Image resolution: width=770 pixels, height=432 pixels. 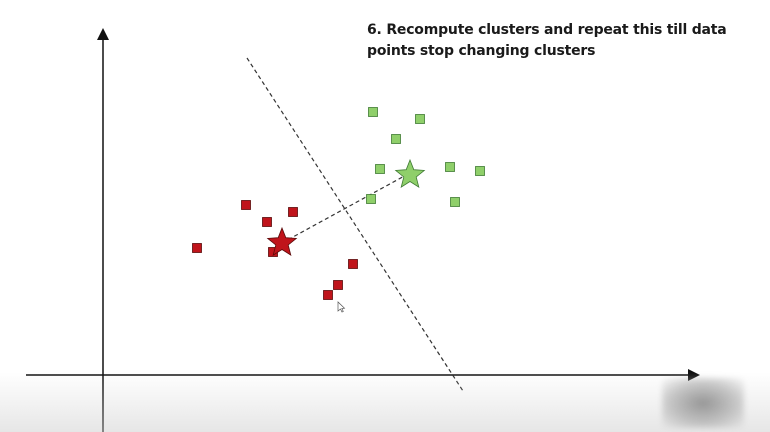 What do you see at coordinates (410, 173) in the screenshot?
I see `green-centroid-star` at bounding box center [410, 173].